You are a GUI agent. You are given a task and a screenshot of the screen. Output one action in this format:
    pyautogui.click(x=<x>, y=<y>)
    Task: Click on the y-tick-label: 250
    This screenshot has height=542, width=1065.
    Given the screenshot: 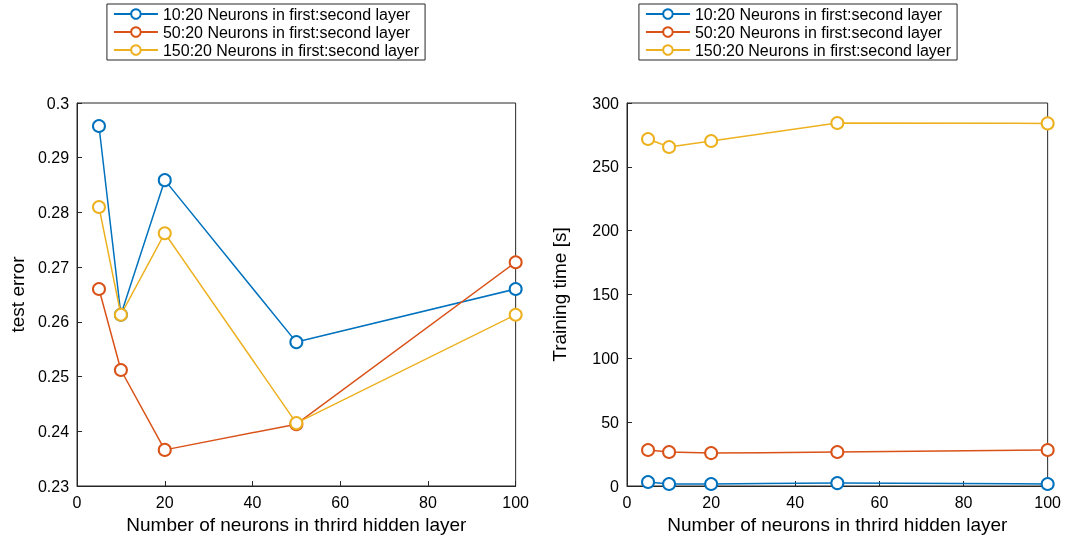 What is the action you would take?
    pyautogui.click(x=606, y=167)
    